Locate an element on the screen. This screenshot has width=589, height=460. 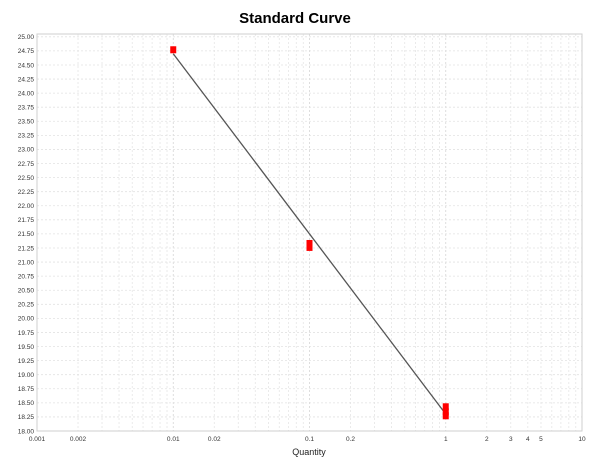
x-tick-label: 4 is located at coordinates (528, 439).